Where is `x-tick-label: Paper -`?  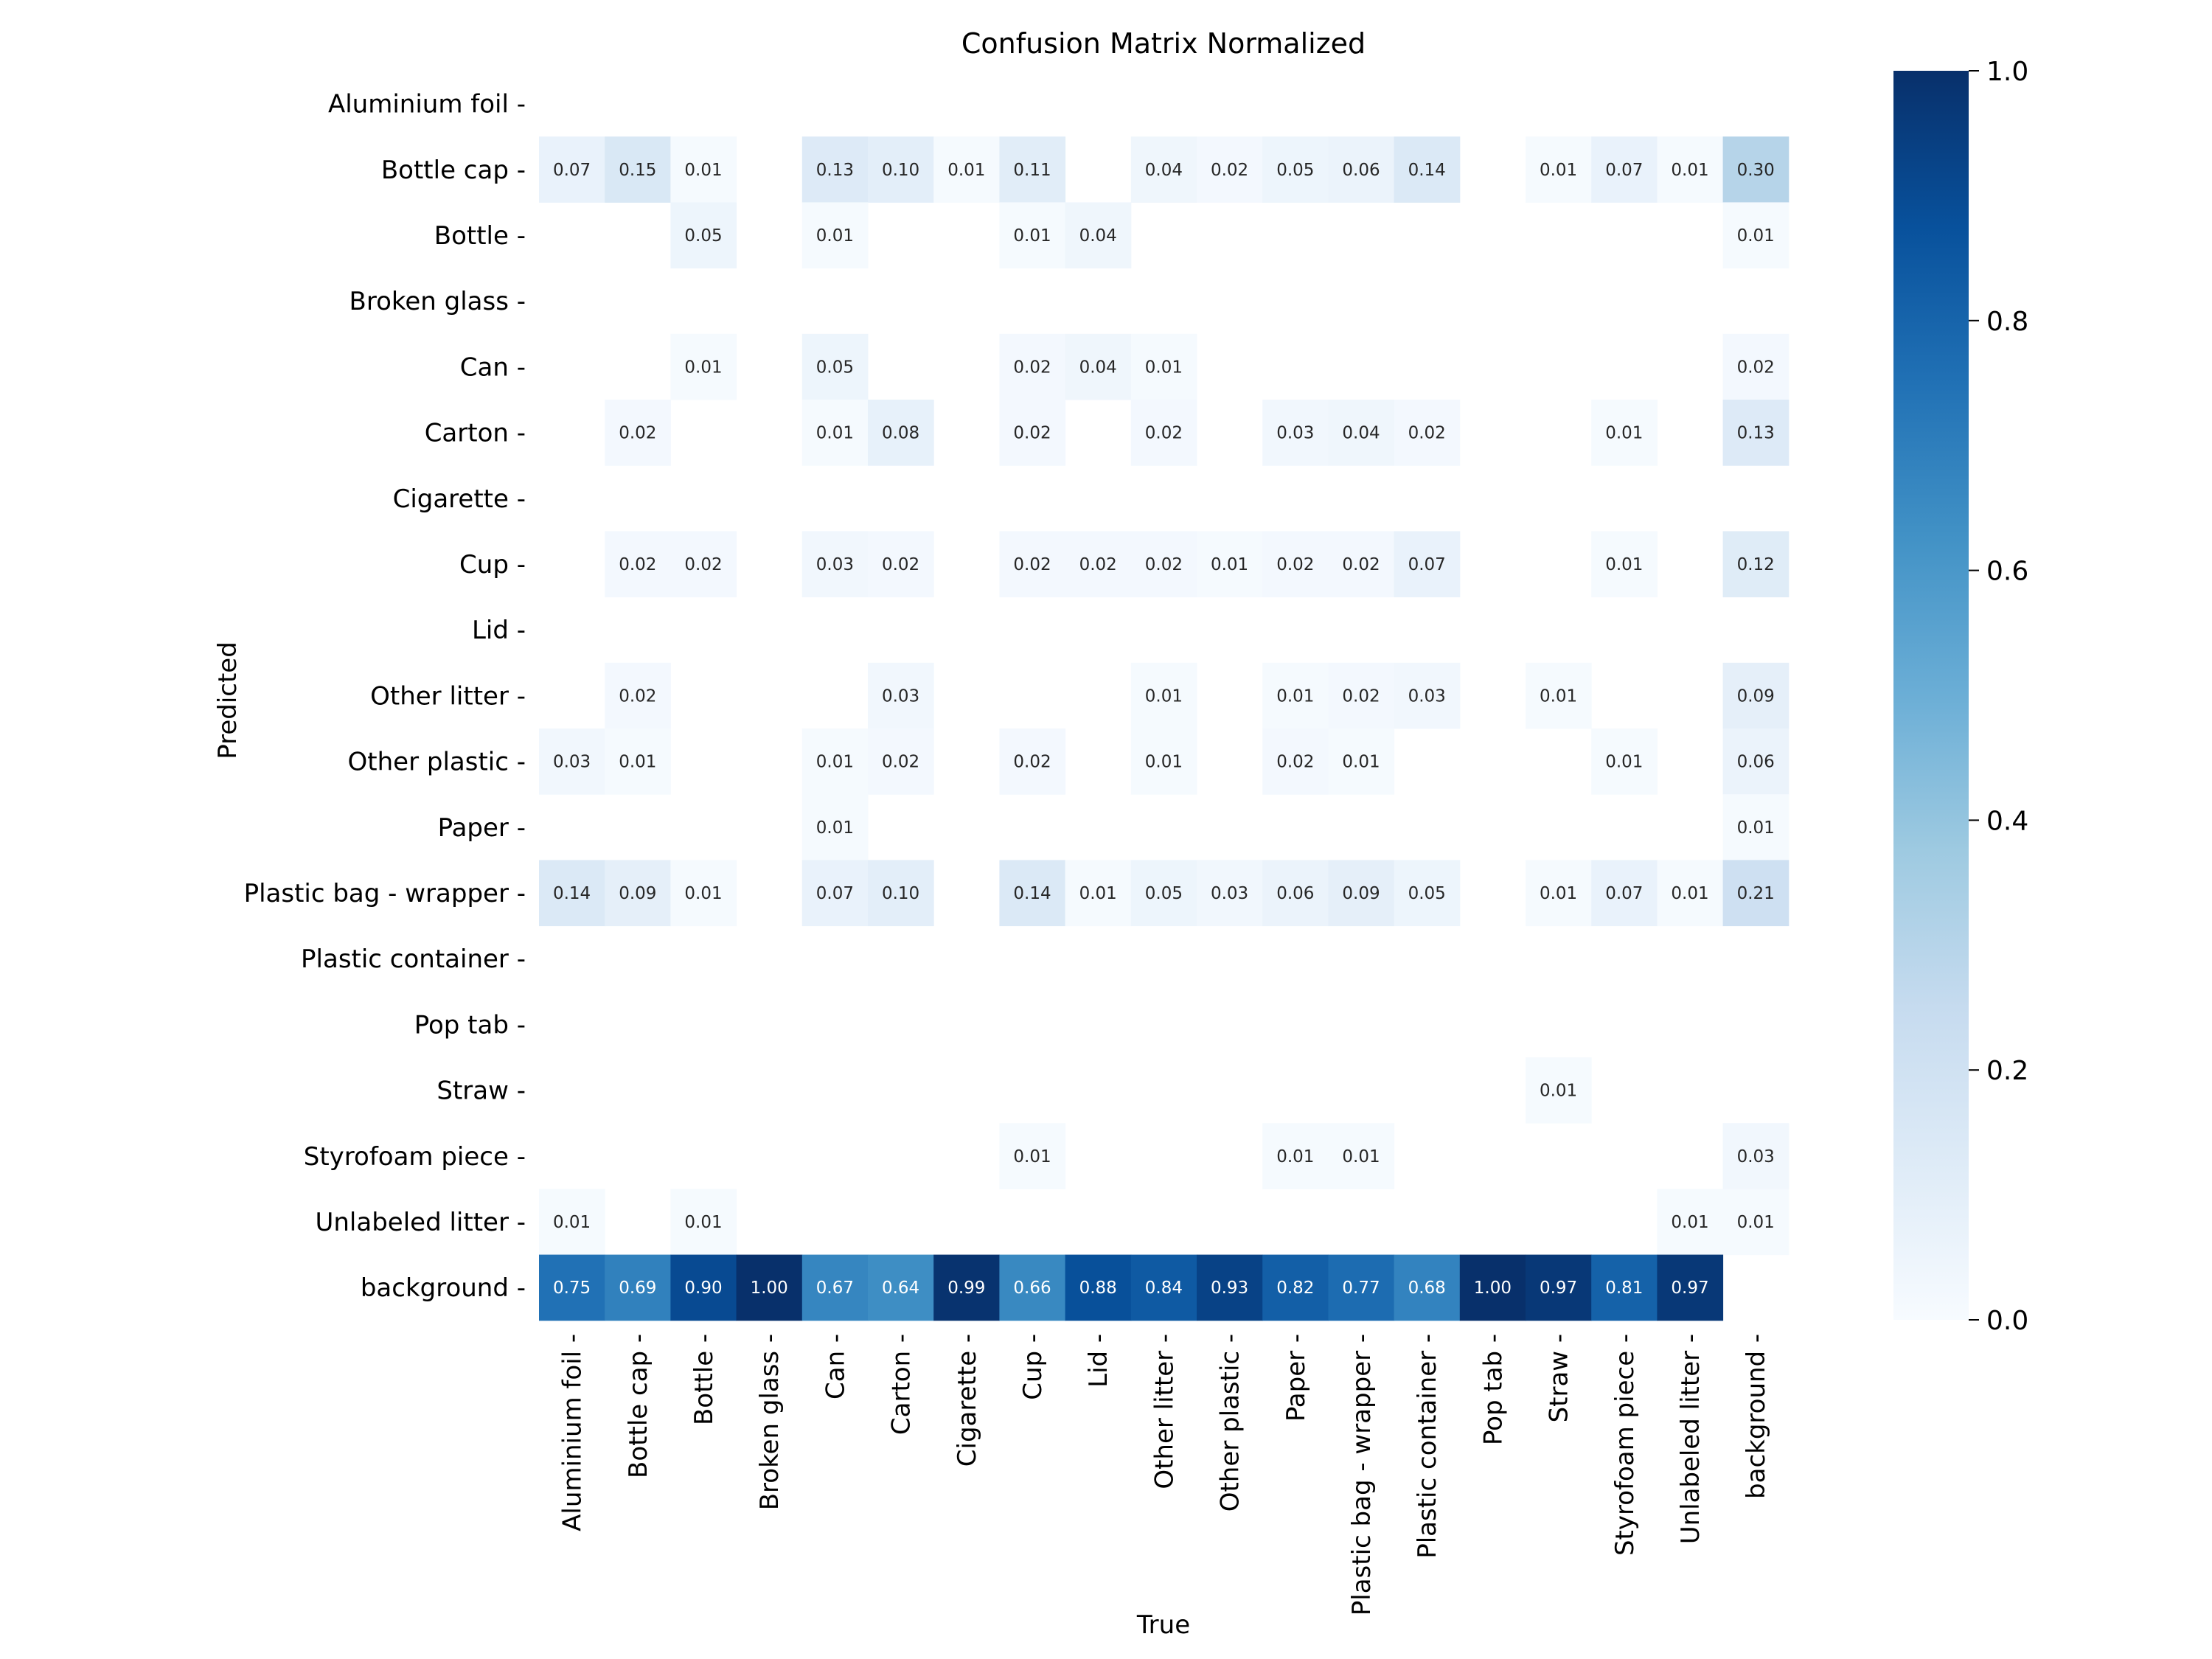
x-tick-label: Paper - is located at coordinates (1296, 1378).